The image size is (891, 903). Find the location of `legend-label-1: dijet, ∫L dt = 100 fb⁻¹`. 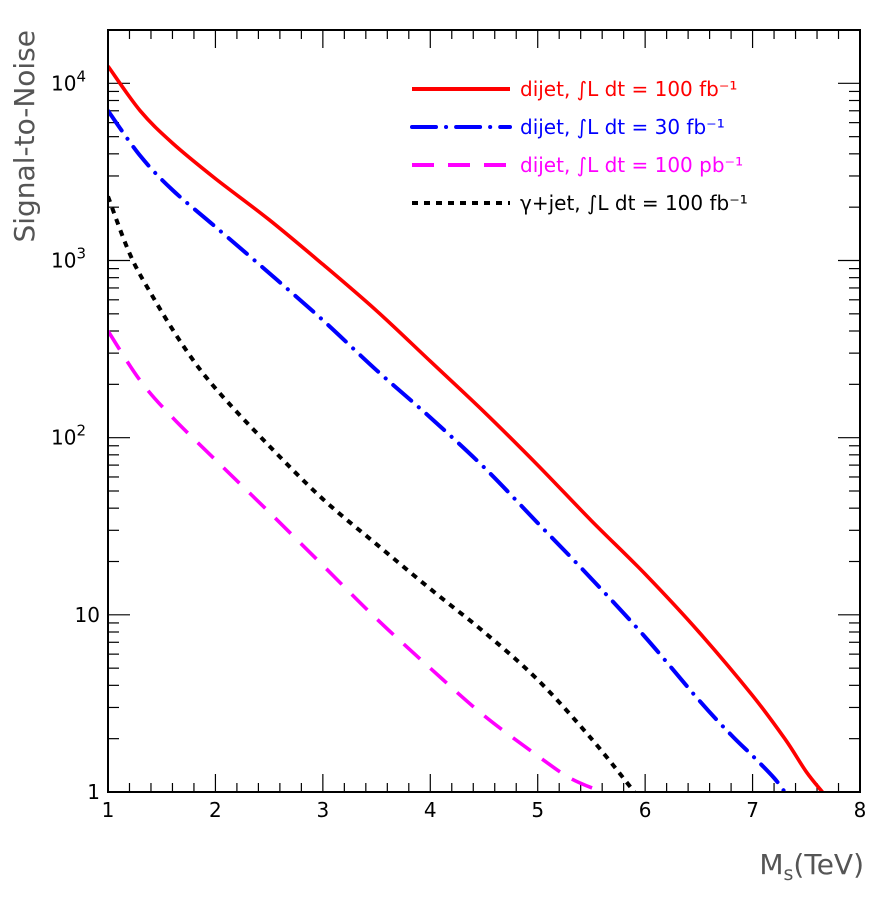

legend-label-1: dijet, ∫L dt = 100 fb⁻¹ is located at coordinates (628, 89).